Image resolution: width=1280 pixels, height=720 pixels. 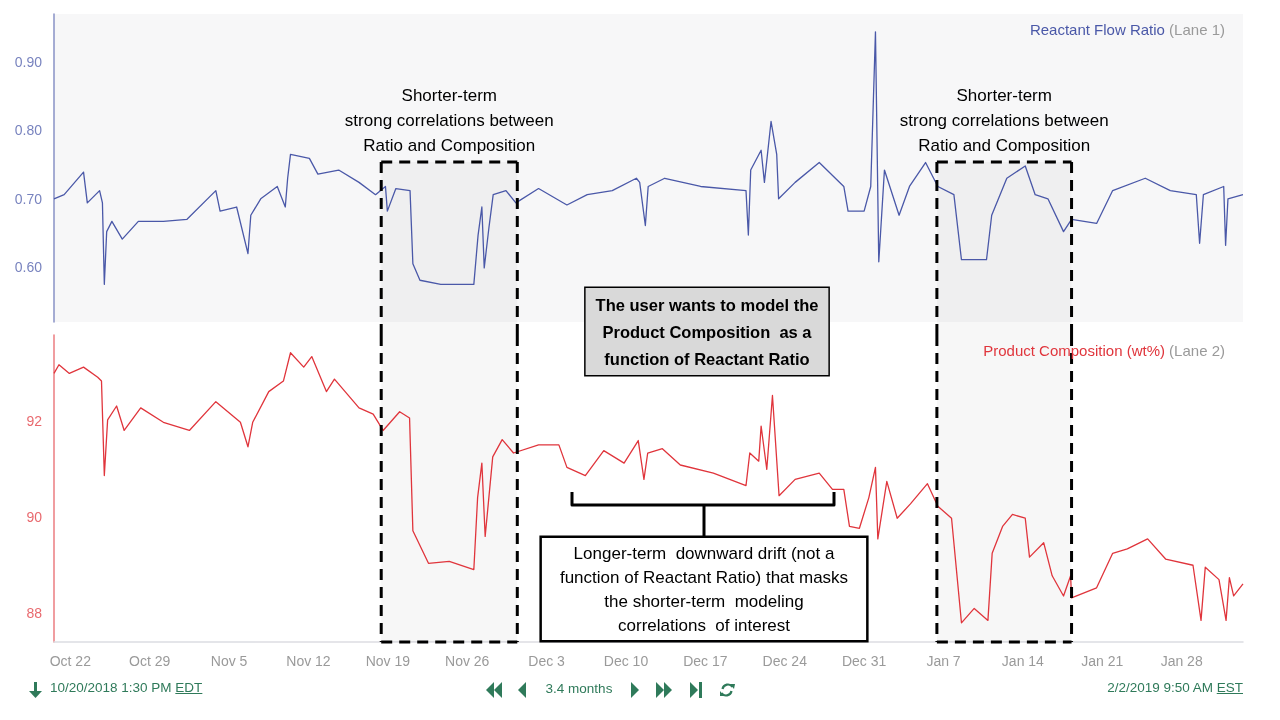 I want to click on x-tick-label: Nov 19, so click(x=388, y=661).